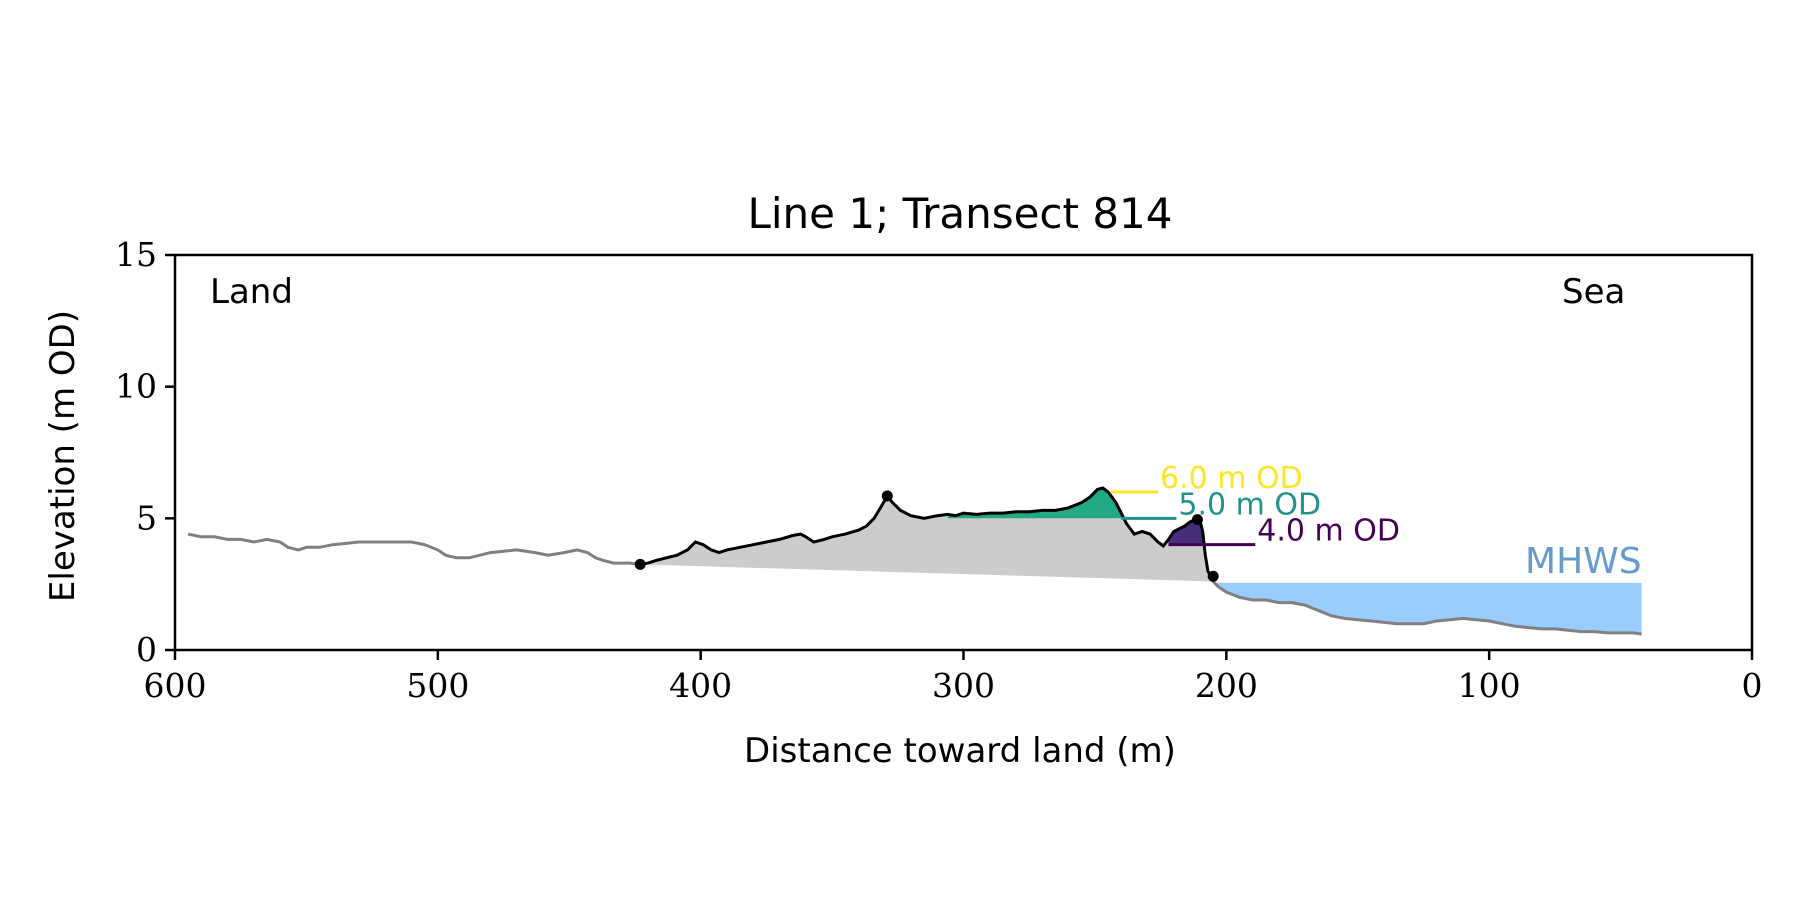 The image size is (1800, 900). I want to click on x-tick-label-400: 400, so click(700, 685).